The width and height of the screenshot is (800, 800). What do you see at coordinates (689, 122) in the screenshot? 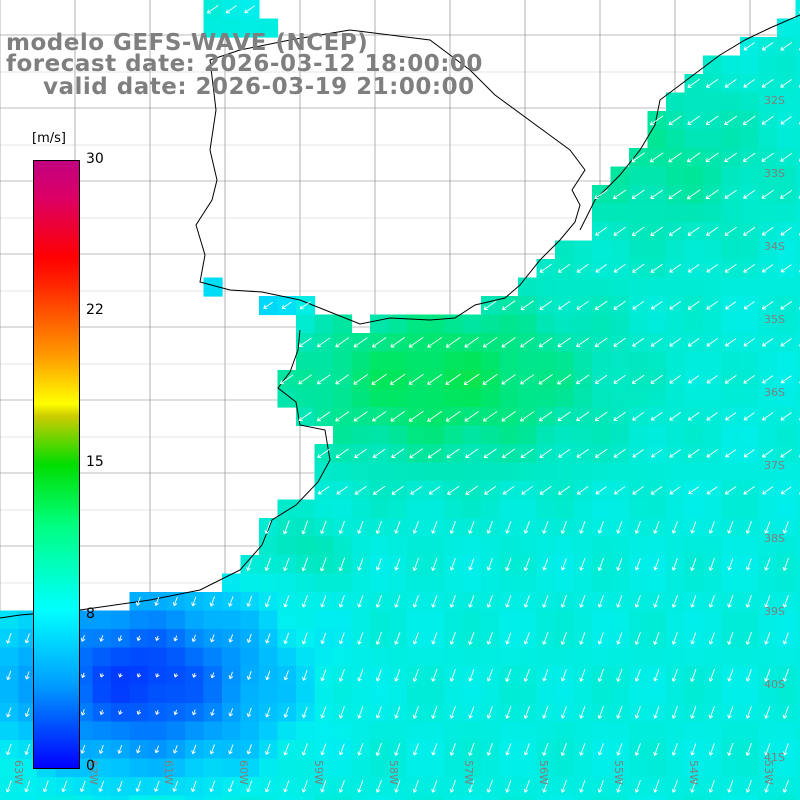
I see `coastline-brazil` at bounding box center [689, 122].